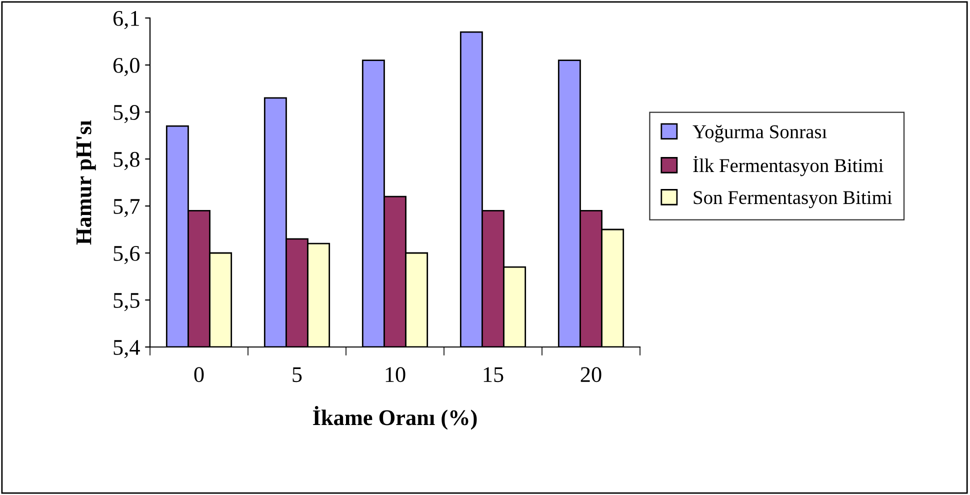 This screenshot has height=495, width=970. I want to click on y-tick-label: 5,4, so click(127, 349).